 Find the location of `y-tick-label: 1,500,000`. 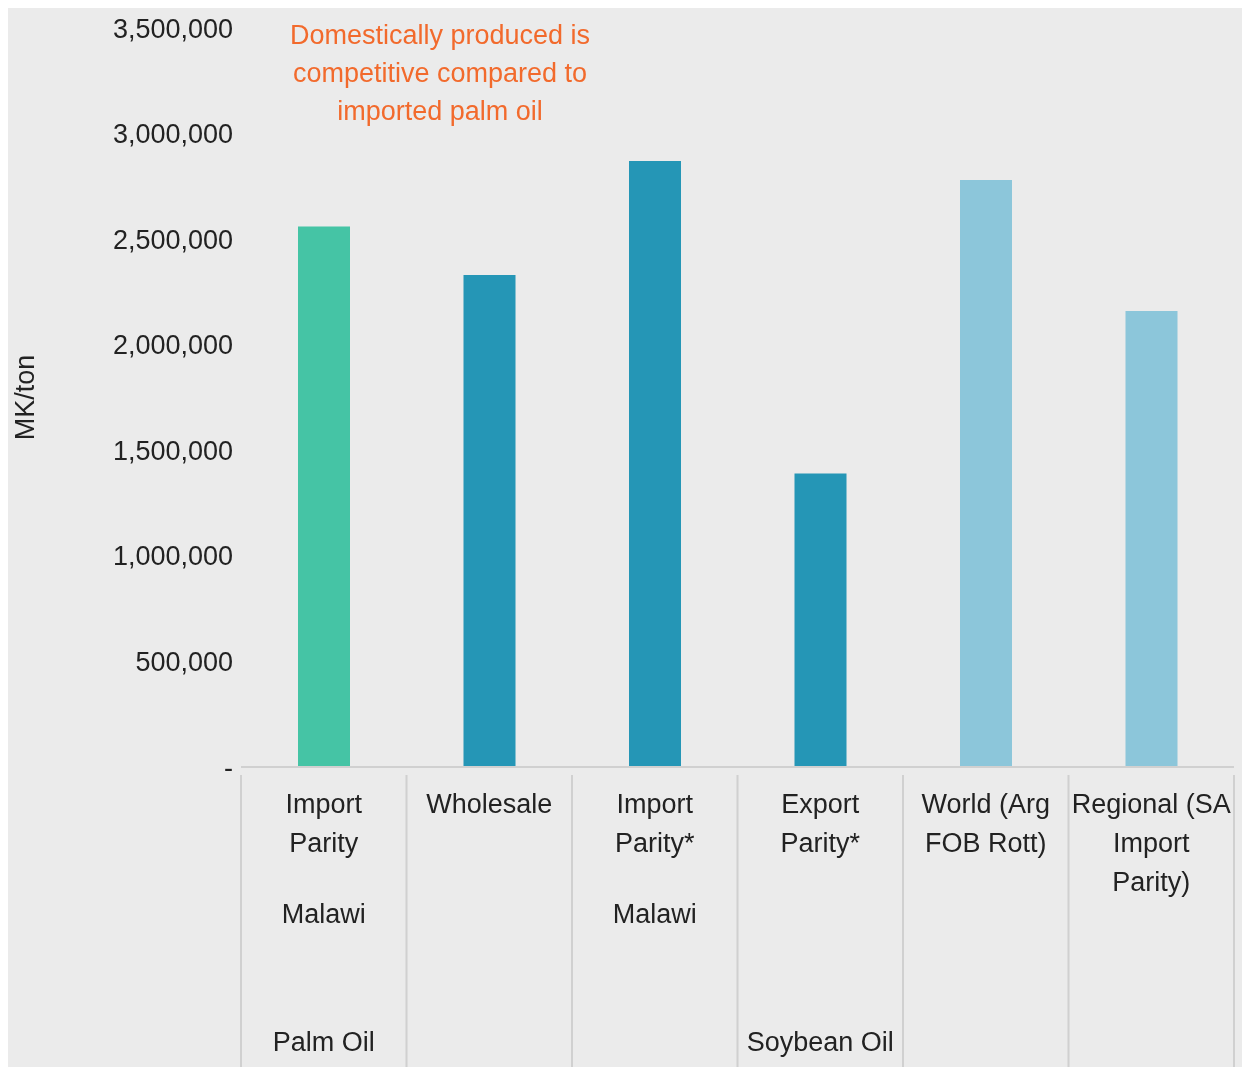

y-tick-label: 1,500,000 is located at coordinates (172, 450).